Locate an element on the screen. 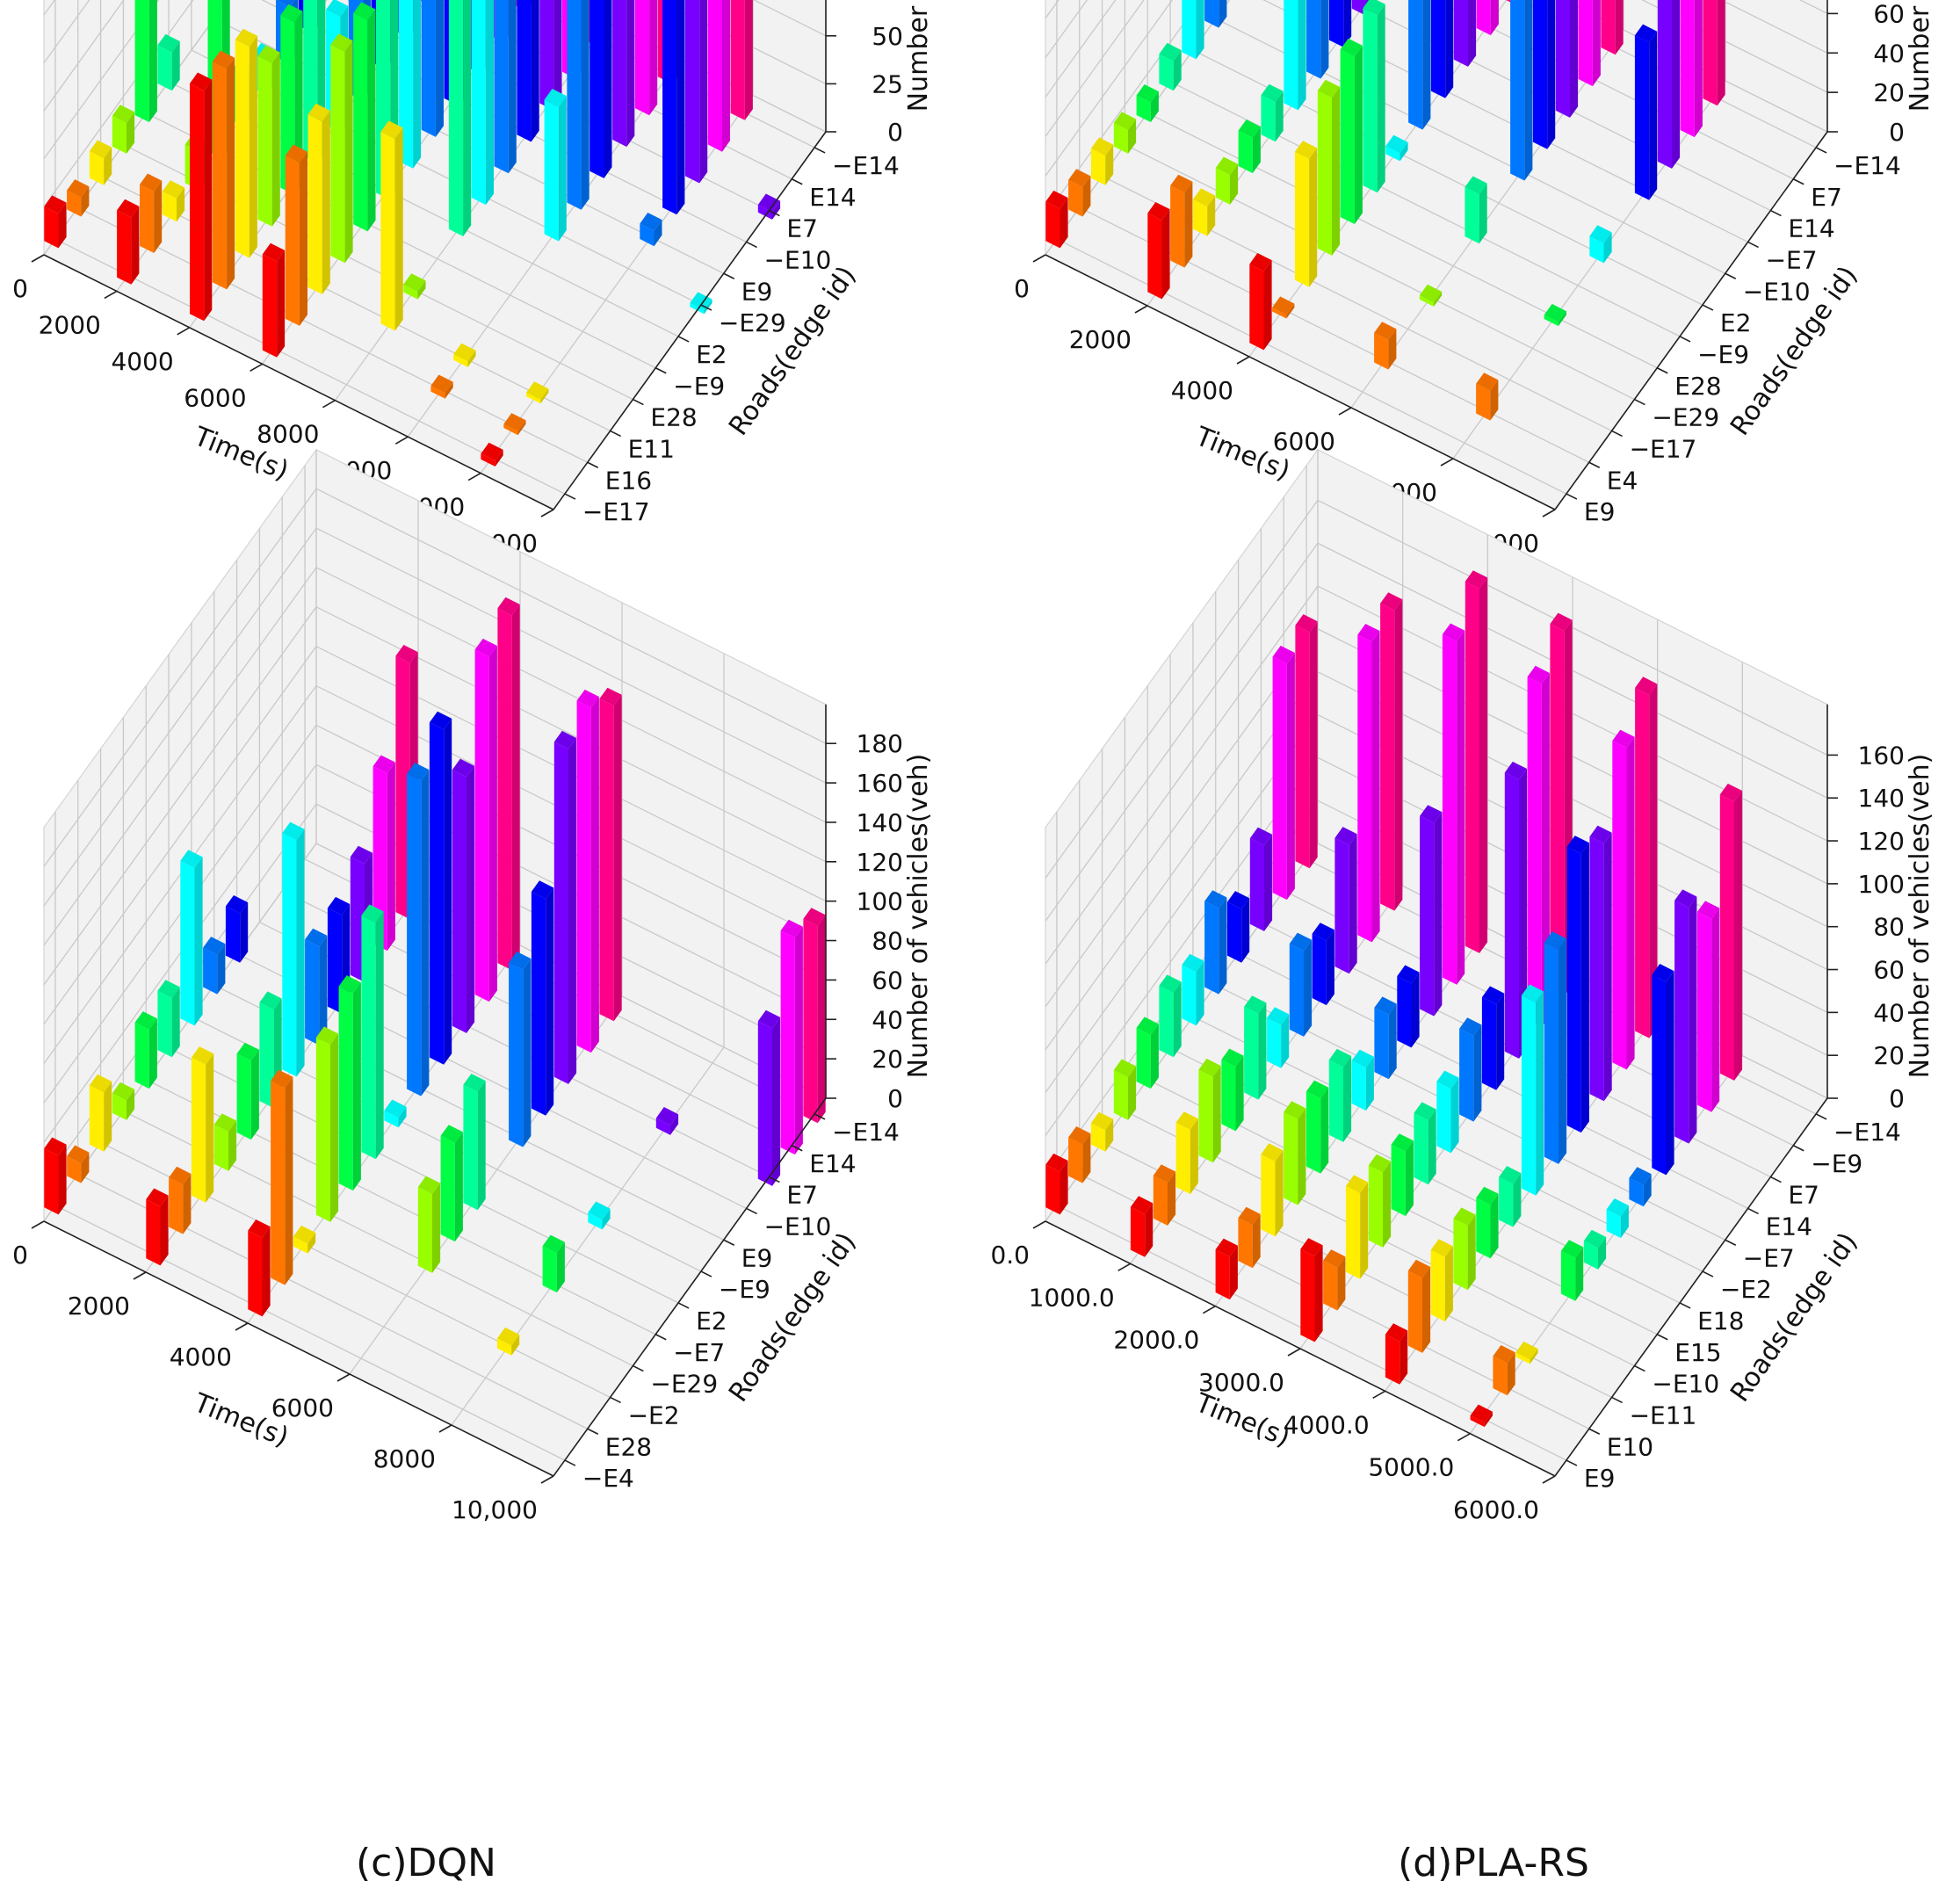 This screenshot has width=1960, height=1896. y-tick-label: E15 is located at coordinates (1698, 1352).